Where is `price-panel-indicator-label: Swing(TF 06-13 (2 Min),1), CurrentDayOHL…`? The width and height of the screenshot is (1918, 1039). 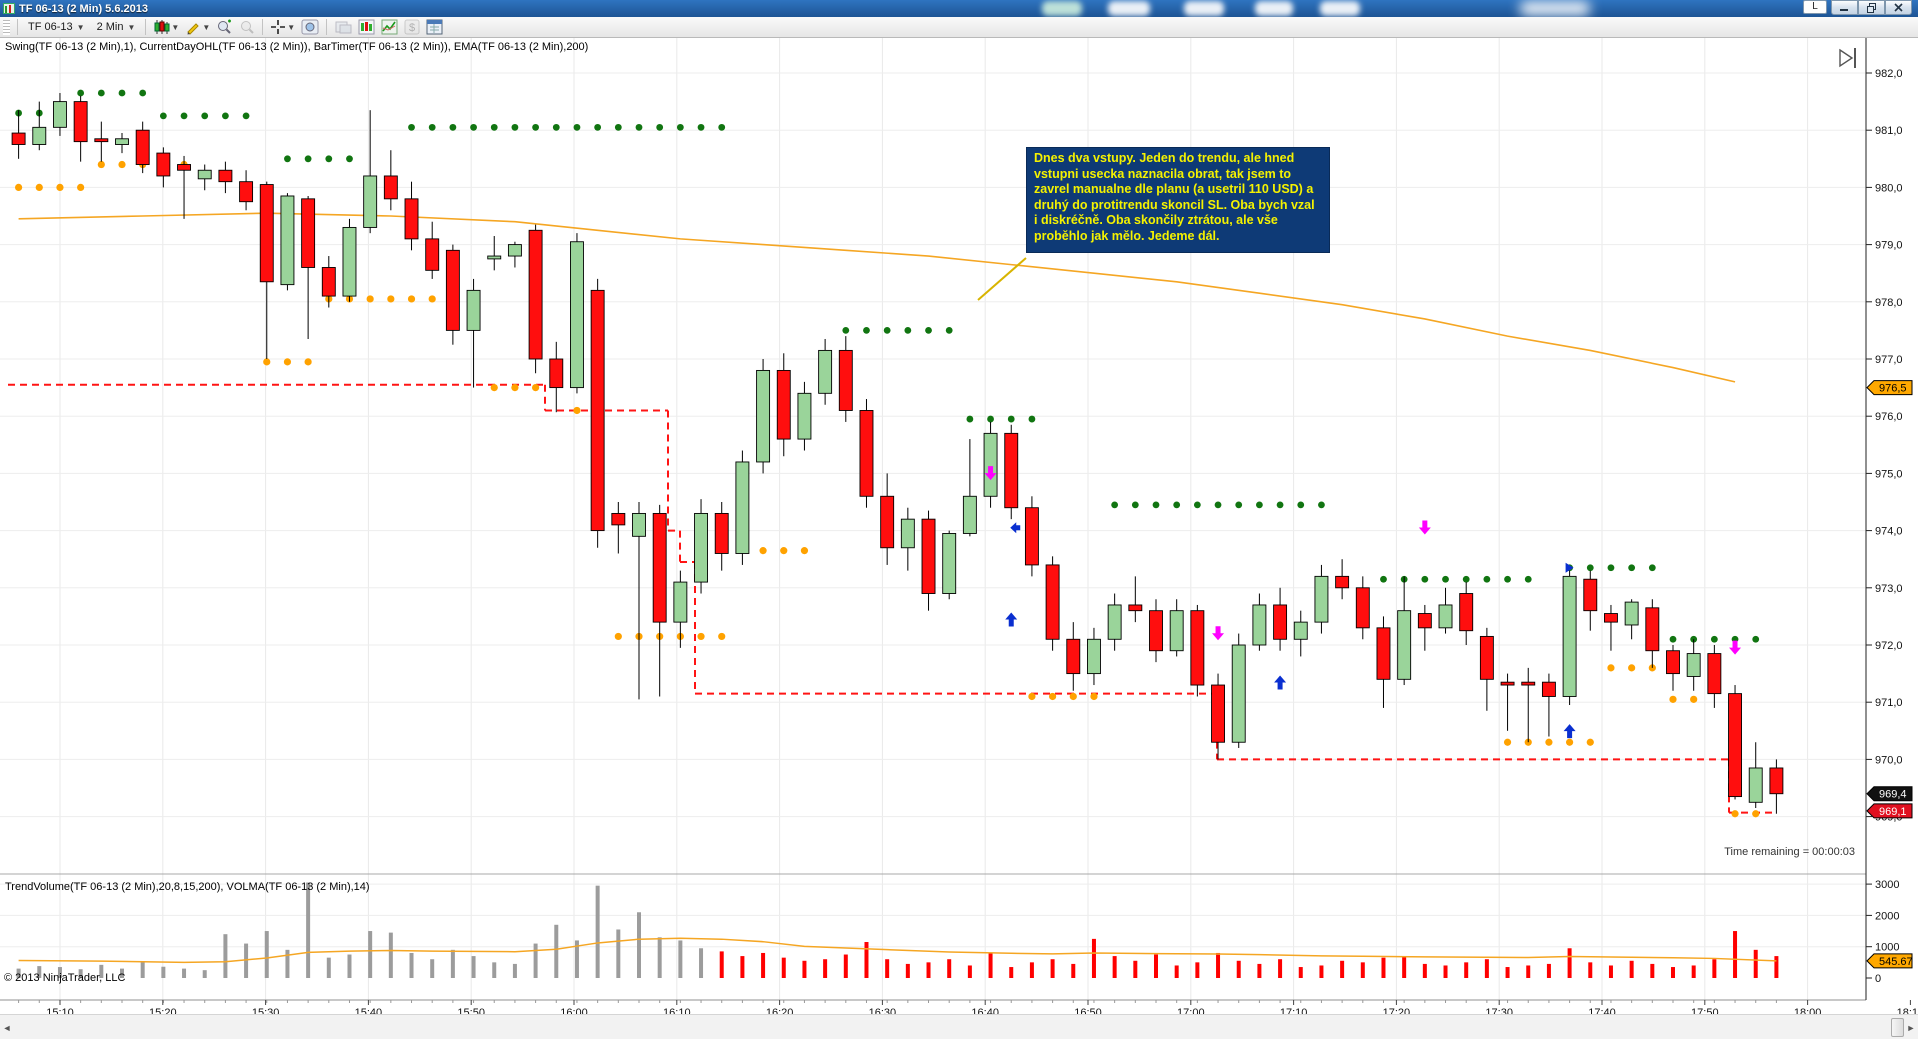 price-panel-indicator-label: Swing(TF 06-13 (2 Min),1), CurrentDayOHL… is located at coordinates (297, 47).